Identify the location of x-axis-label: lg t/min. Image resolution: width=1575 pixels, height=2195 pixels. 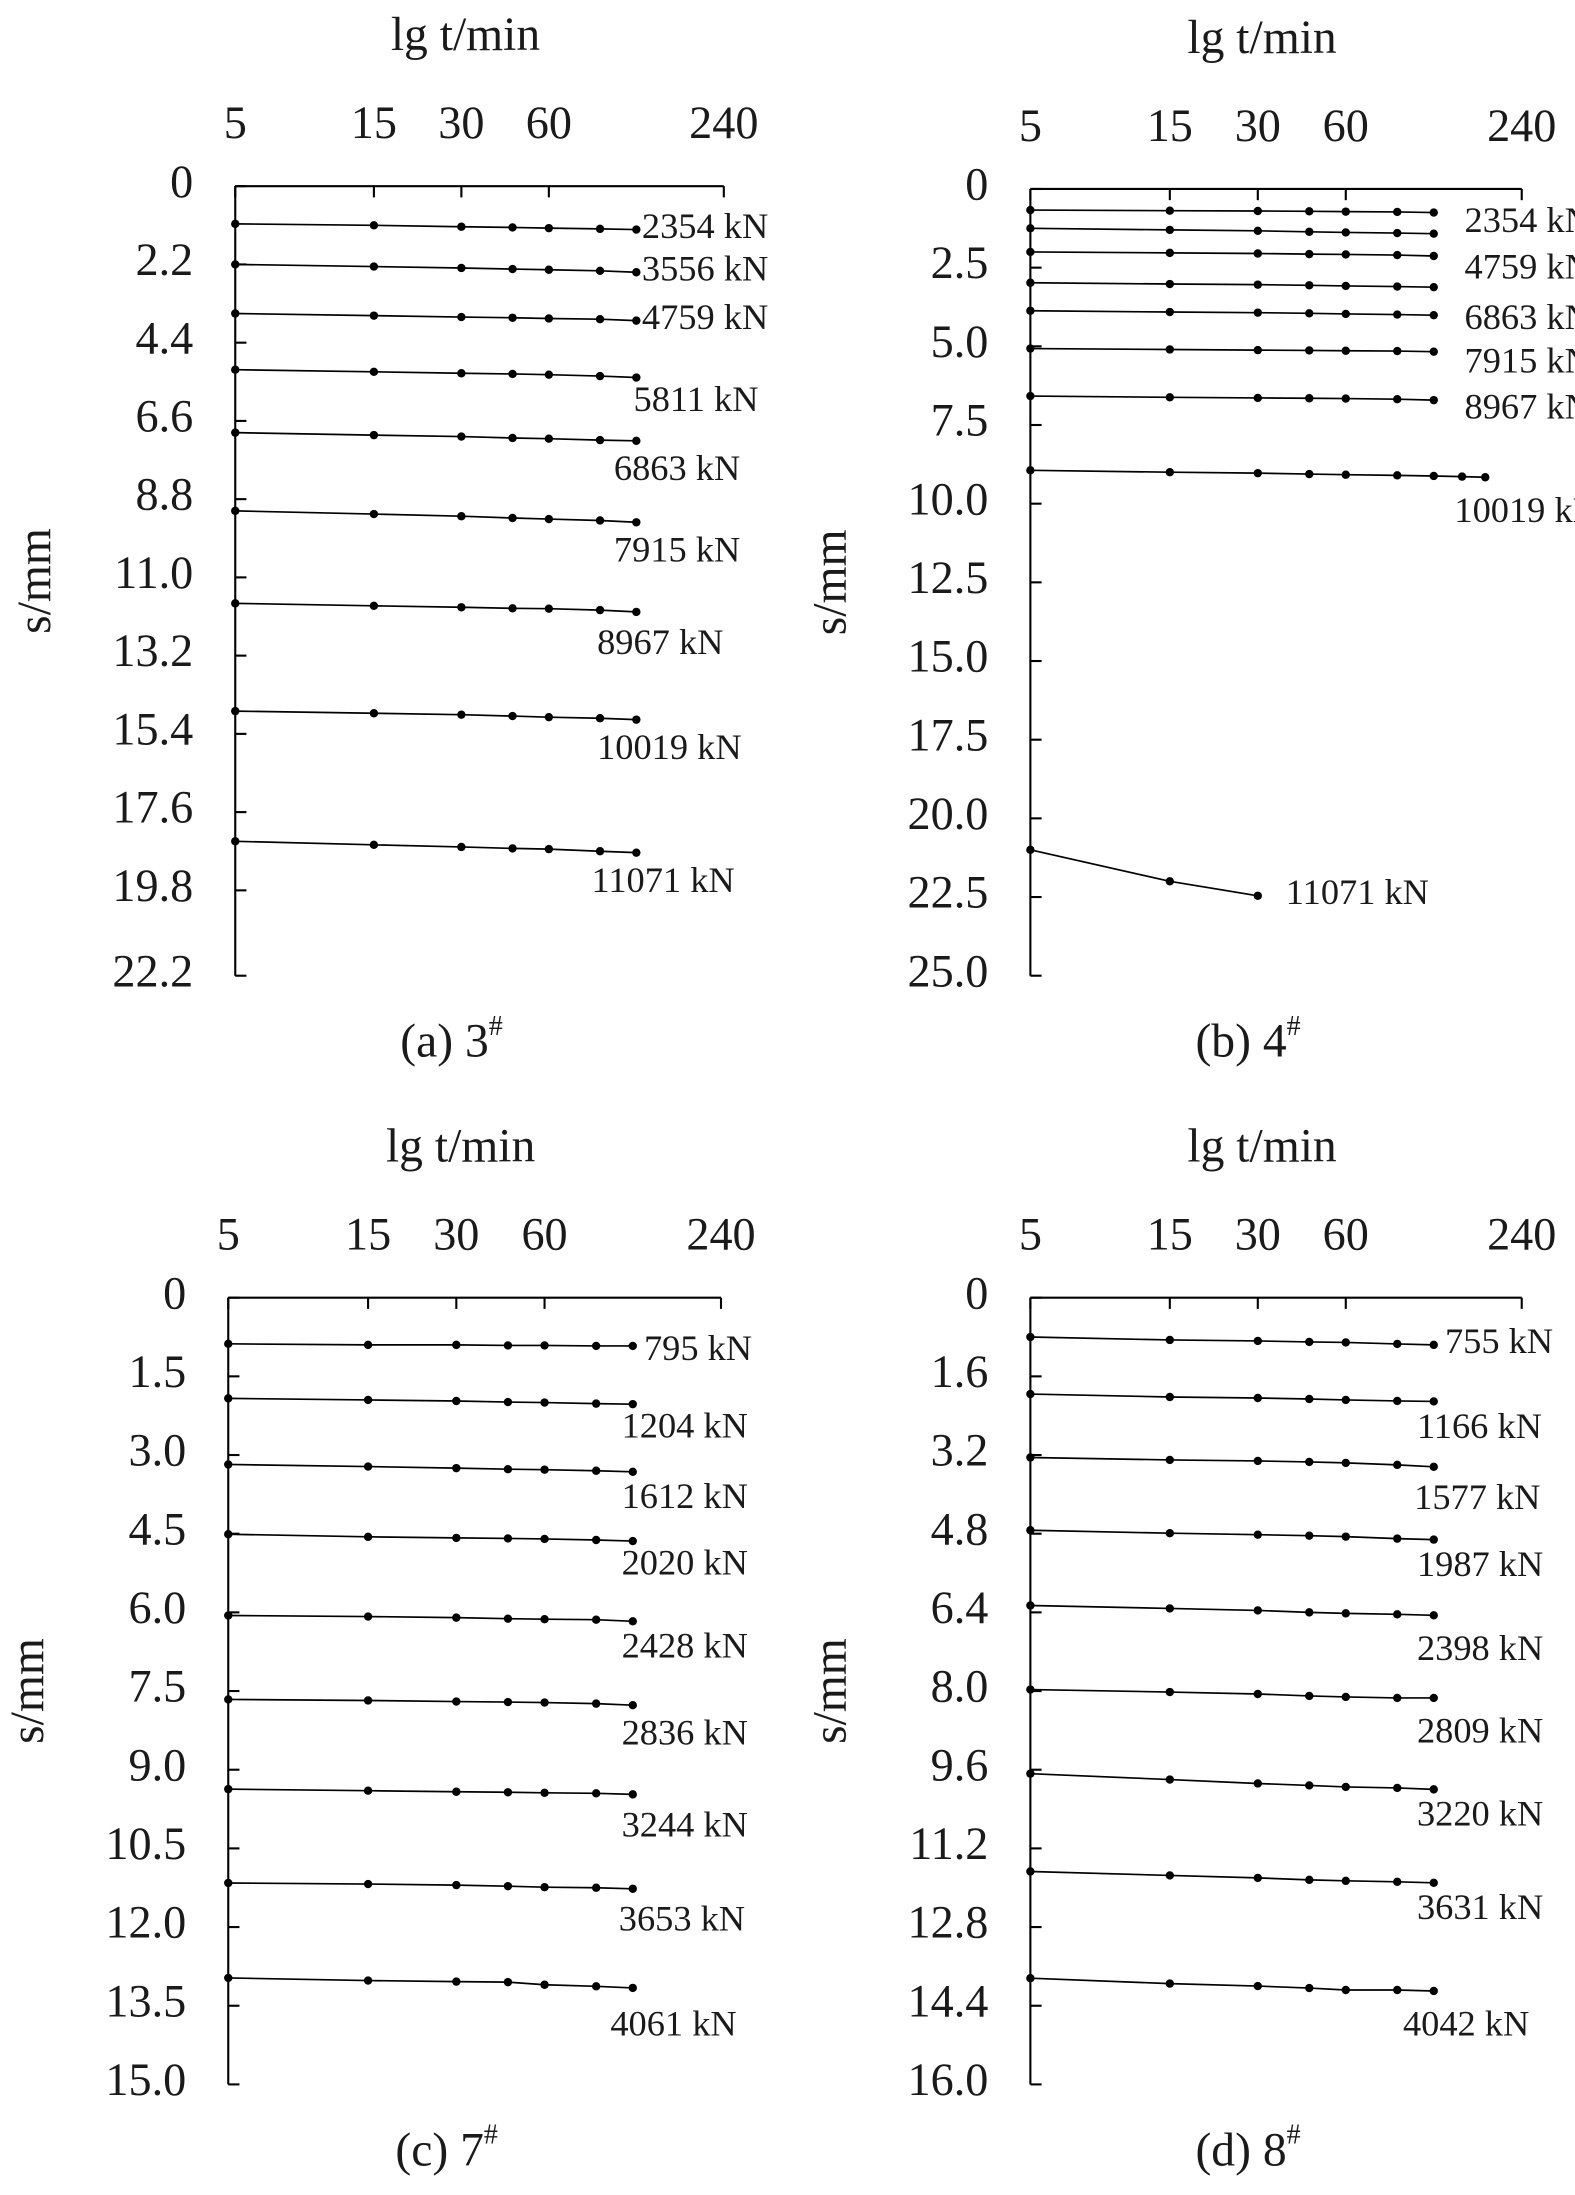
(461, 1147).